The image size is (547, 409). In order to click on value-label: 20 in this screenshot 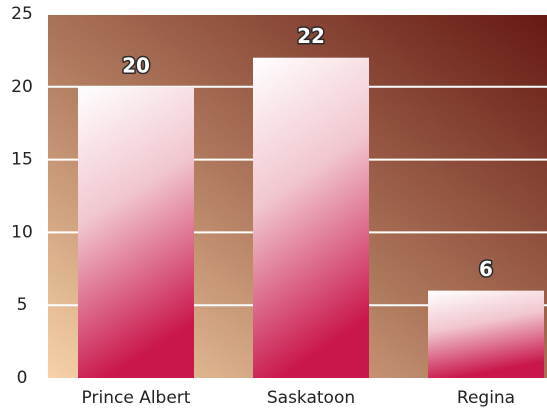, I will do `click(136, 65)`.